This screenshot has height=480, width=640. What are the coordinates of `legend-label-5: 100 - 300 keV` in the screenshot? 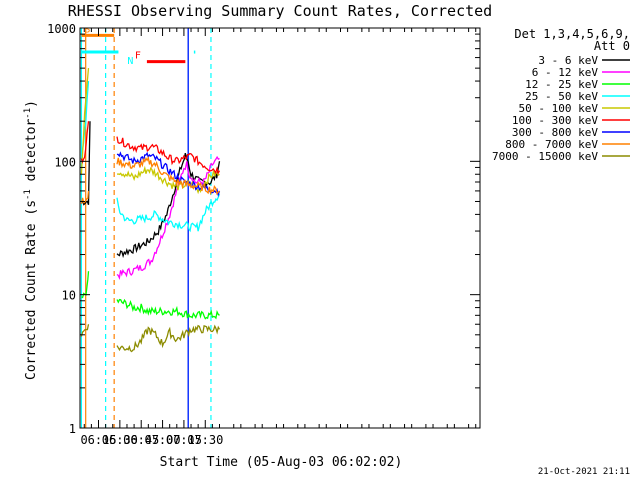 It's located at (555, 120).